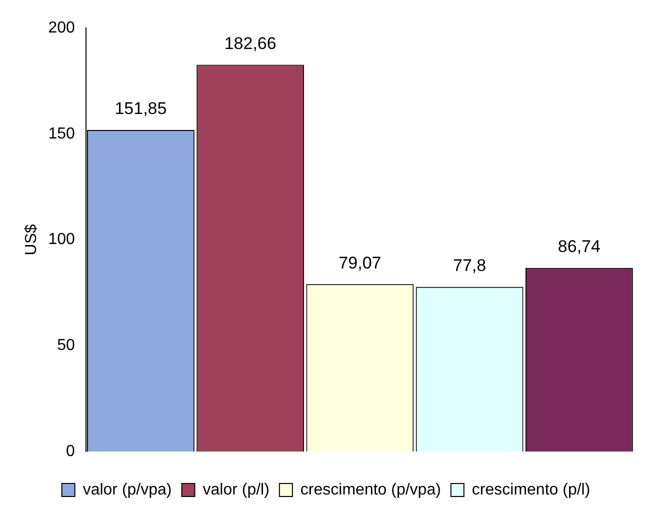 This screenshot has width=654, height=521. I want to click on y-tick-label: 150, so click(61, 133).